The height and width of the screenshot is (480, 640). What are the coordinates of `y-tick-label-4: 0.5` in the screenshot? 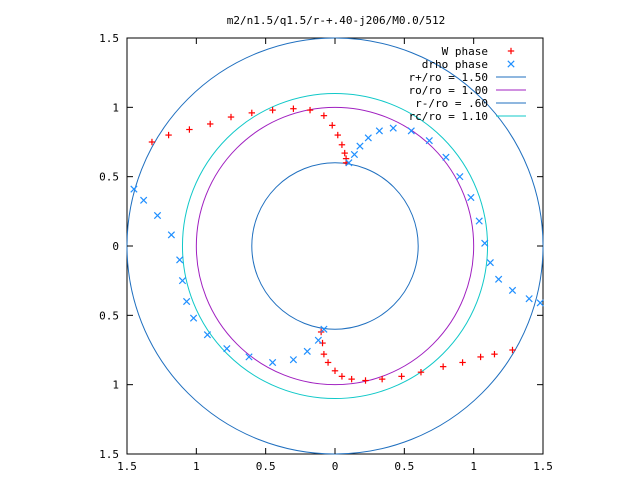 It's located at (109, 177).